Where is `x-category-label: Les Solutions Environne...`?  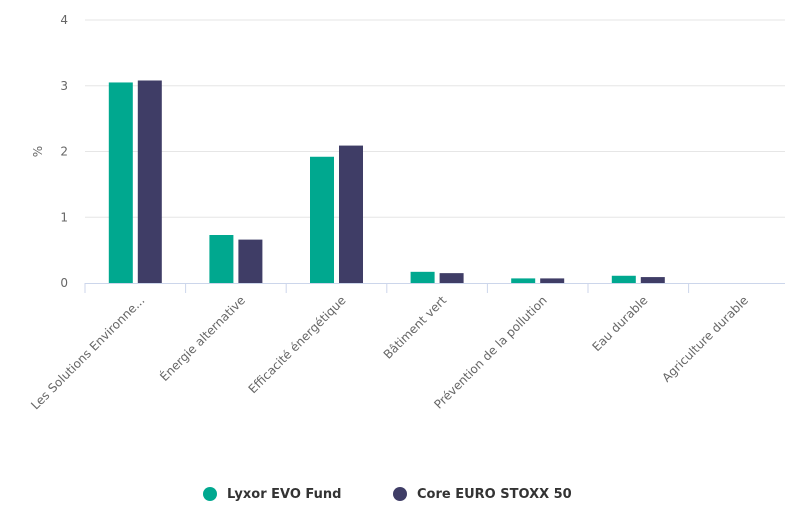
x-category-label: Les Solutions Environne... is located at coordinates (87, 352).